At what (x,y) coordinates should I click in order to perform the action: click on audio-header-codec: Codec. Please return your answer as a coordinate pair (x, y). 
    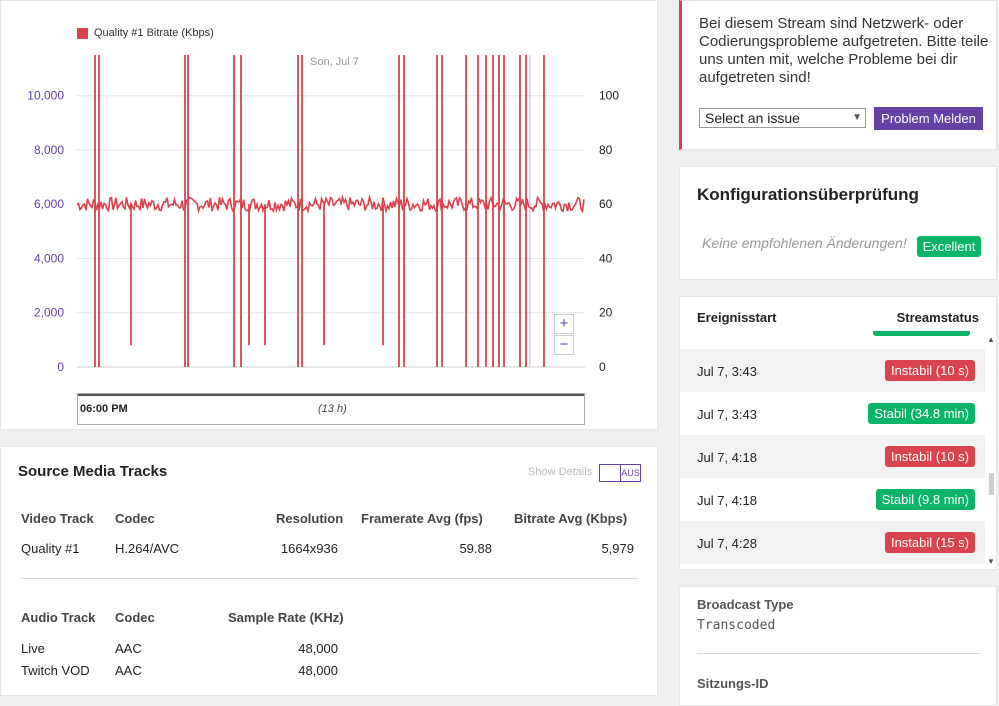
    Looking at the image, I should click on (135, 617).